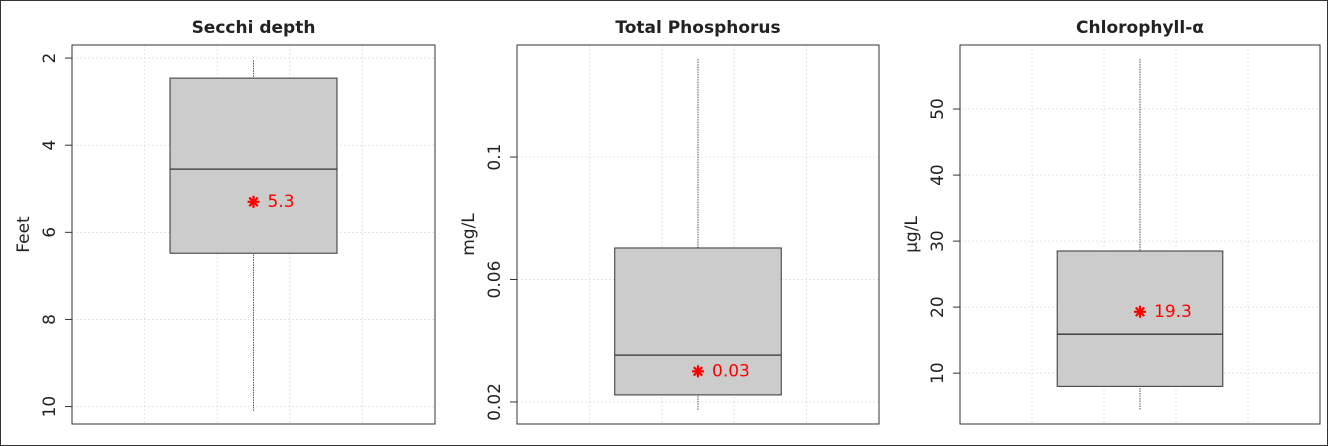 This screenshot has height=446, width=1328. I want to click on y-axis-label: Feet, so click(24, 234).